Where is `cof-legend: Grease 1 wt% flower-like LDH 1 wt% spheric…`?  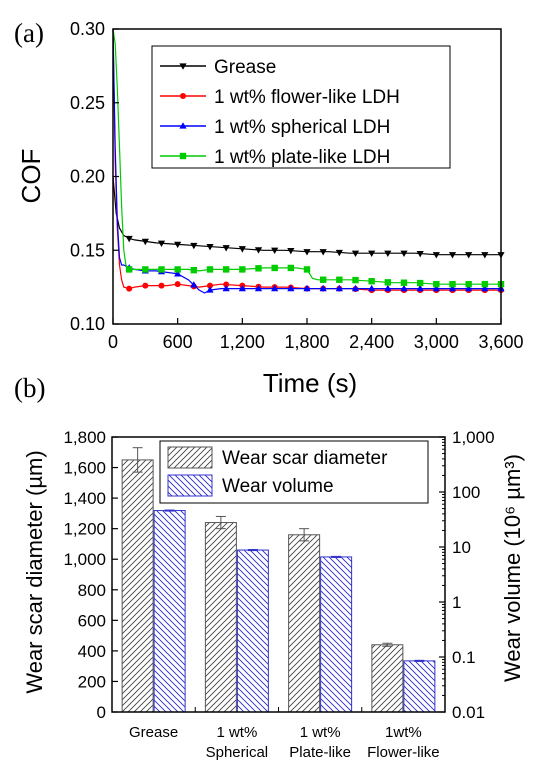
cof-legend: Grease 1 wt% flower-like LDH 1 wt% spheric… is located at coordinates (301, 107).